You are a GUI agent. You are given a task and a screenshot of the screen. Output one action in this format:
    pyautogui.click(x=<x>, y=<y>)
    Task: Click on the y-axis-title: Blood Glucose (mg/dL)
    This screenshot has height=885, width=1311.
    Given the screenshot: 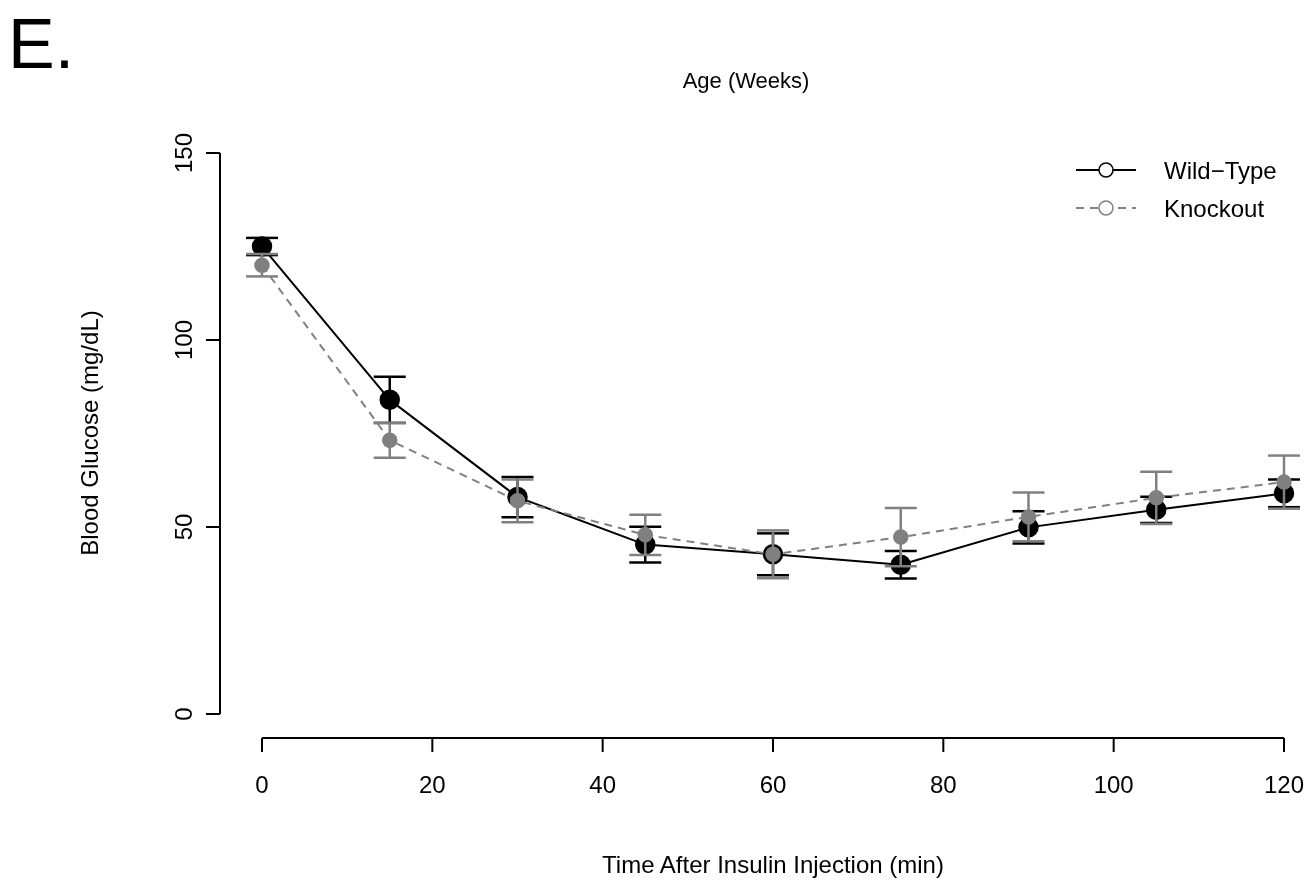 What is the action you would take?
    pyautogui.click(x=89, y=433)
    